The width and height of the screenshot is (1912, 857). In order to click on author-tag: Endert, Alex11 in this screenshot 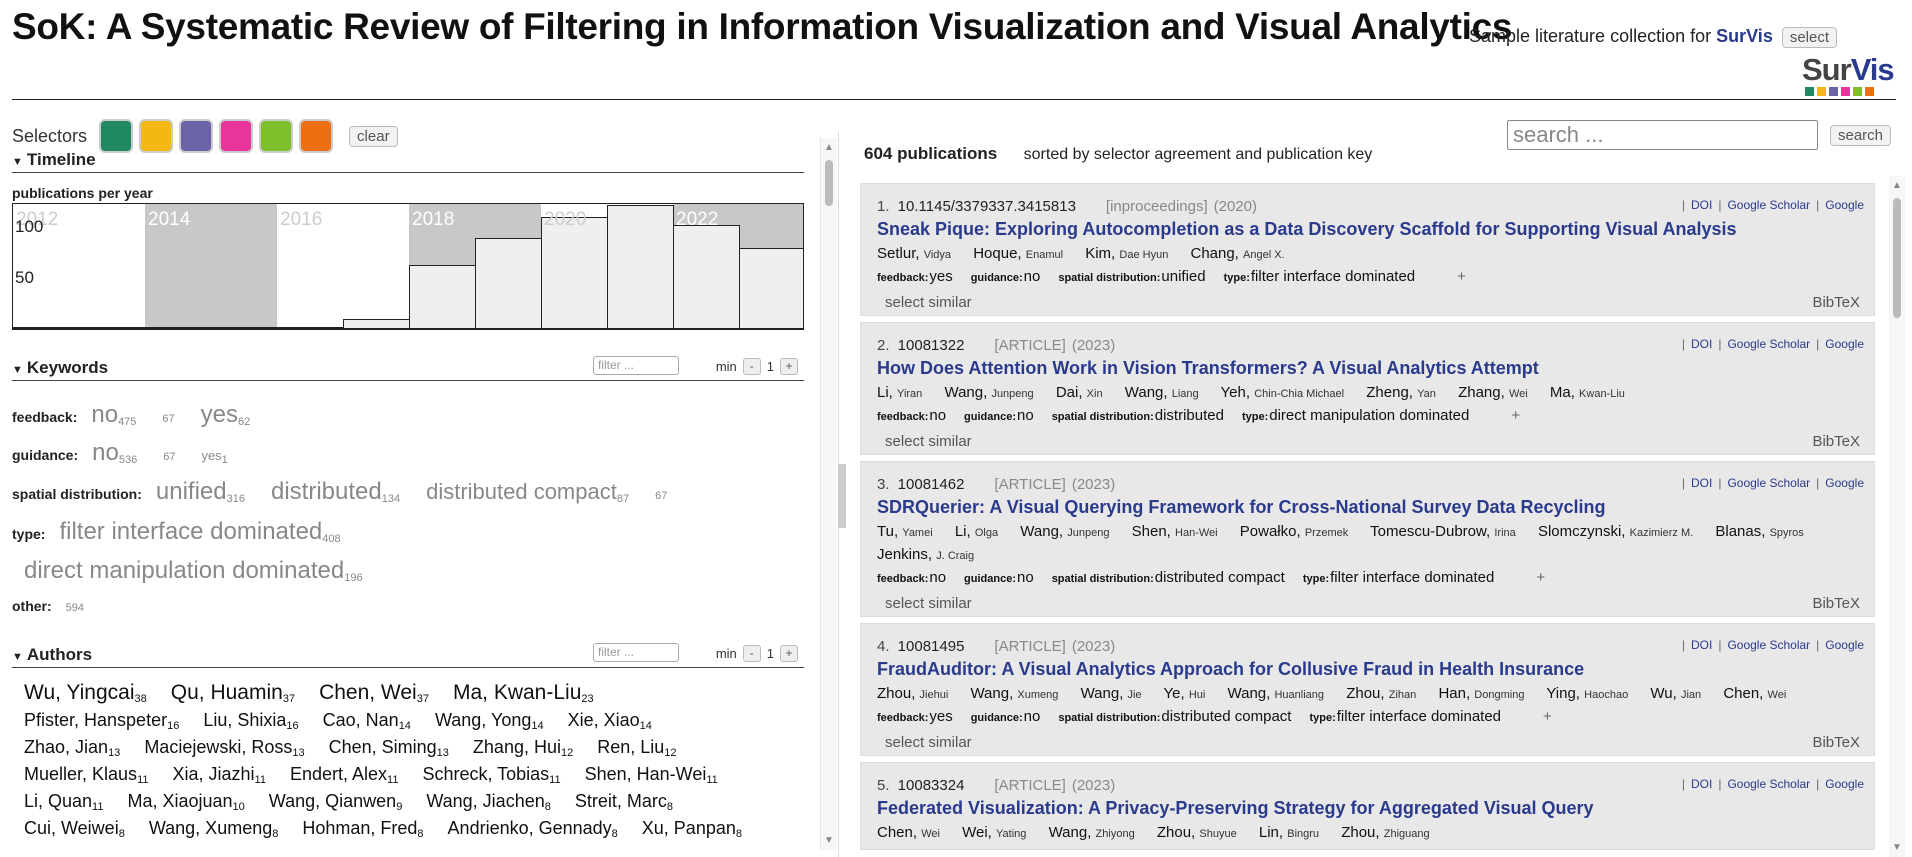, I will do `click(344, 775)`.